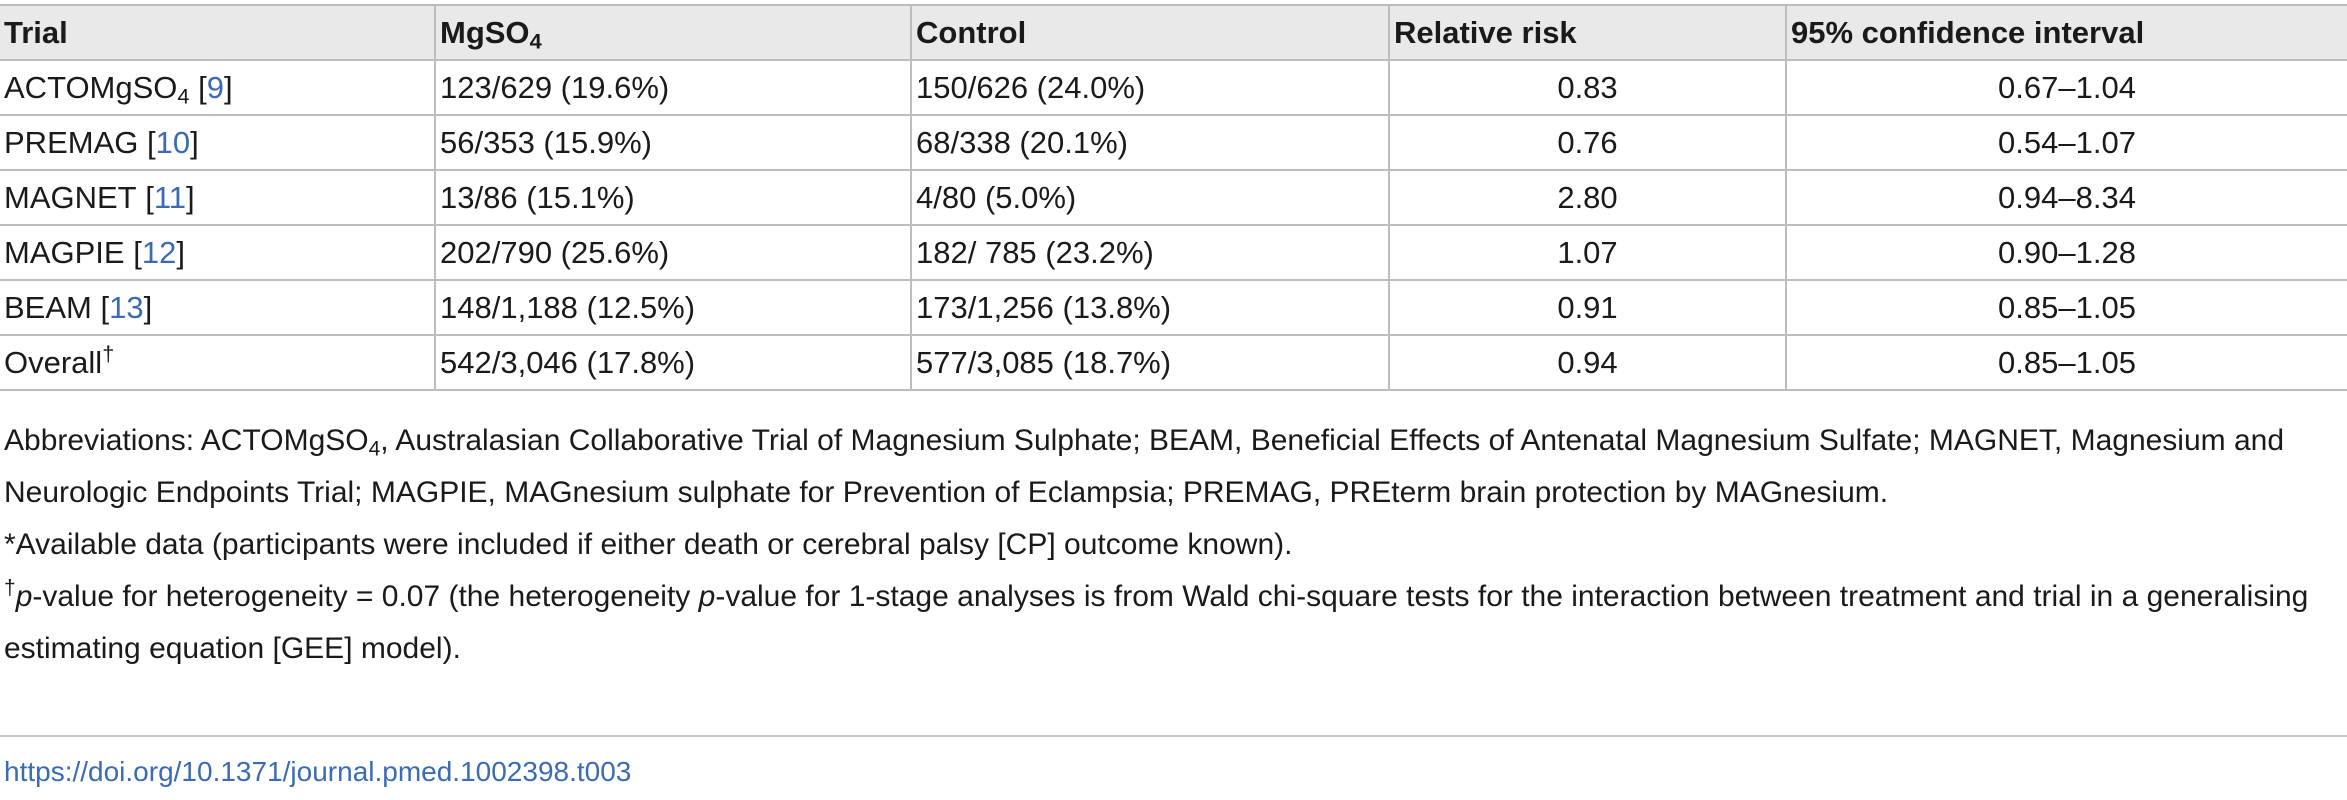 This screenshot has height=800, width=2347. What do you see at coordinates (24, 596) in the screenshot?
I see `p-italic-1: p` at bounding box center [24, 596].